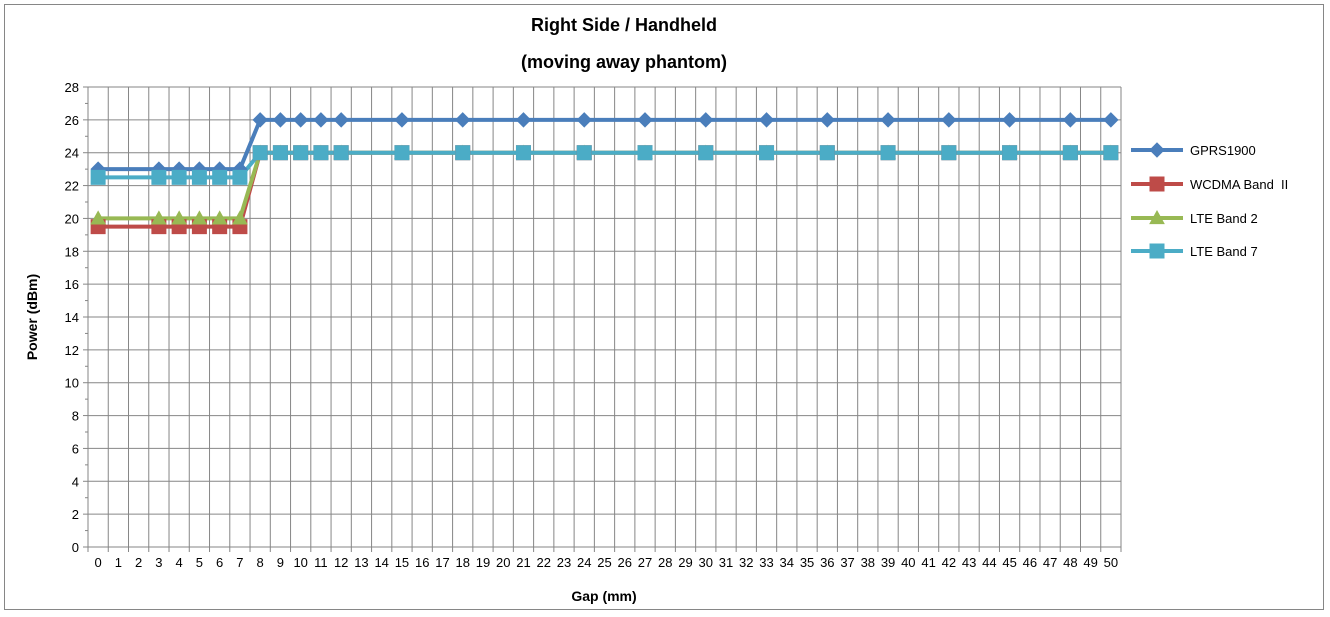  Describe the element at coordinates (1223, 150) in the screenshot. I see `legend-label: GPRS1900` at that location.